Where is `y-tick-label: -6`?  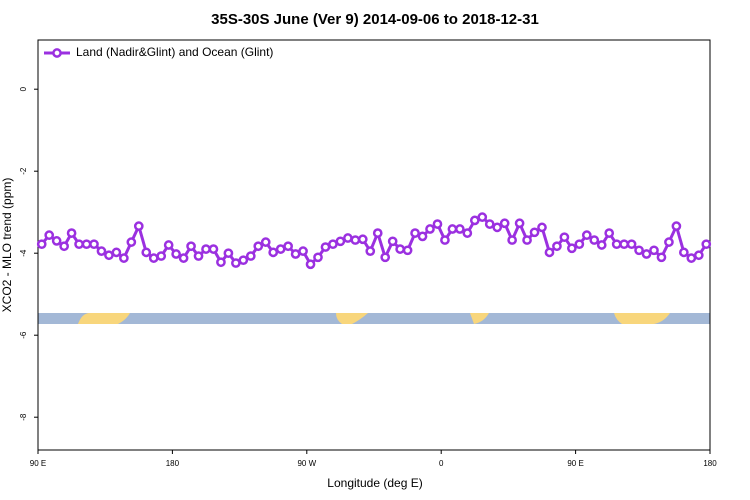
y-tick-label: -6 is located at coordinates (23, 335).